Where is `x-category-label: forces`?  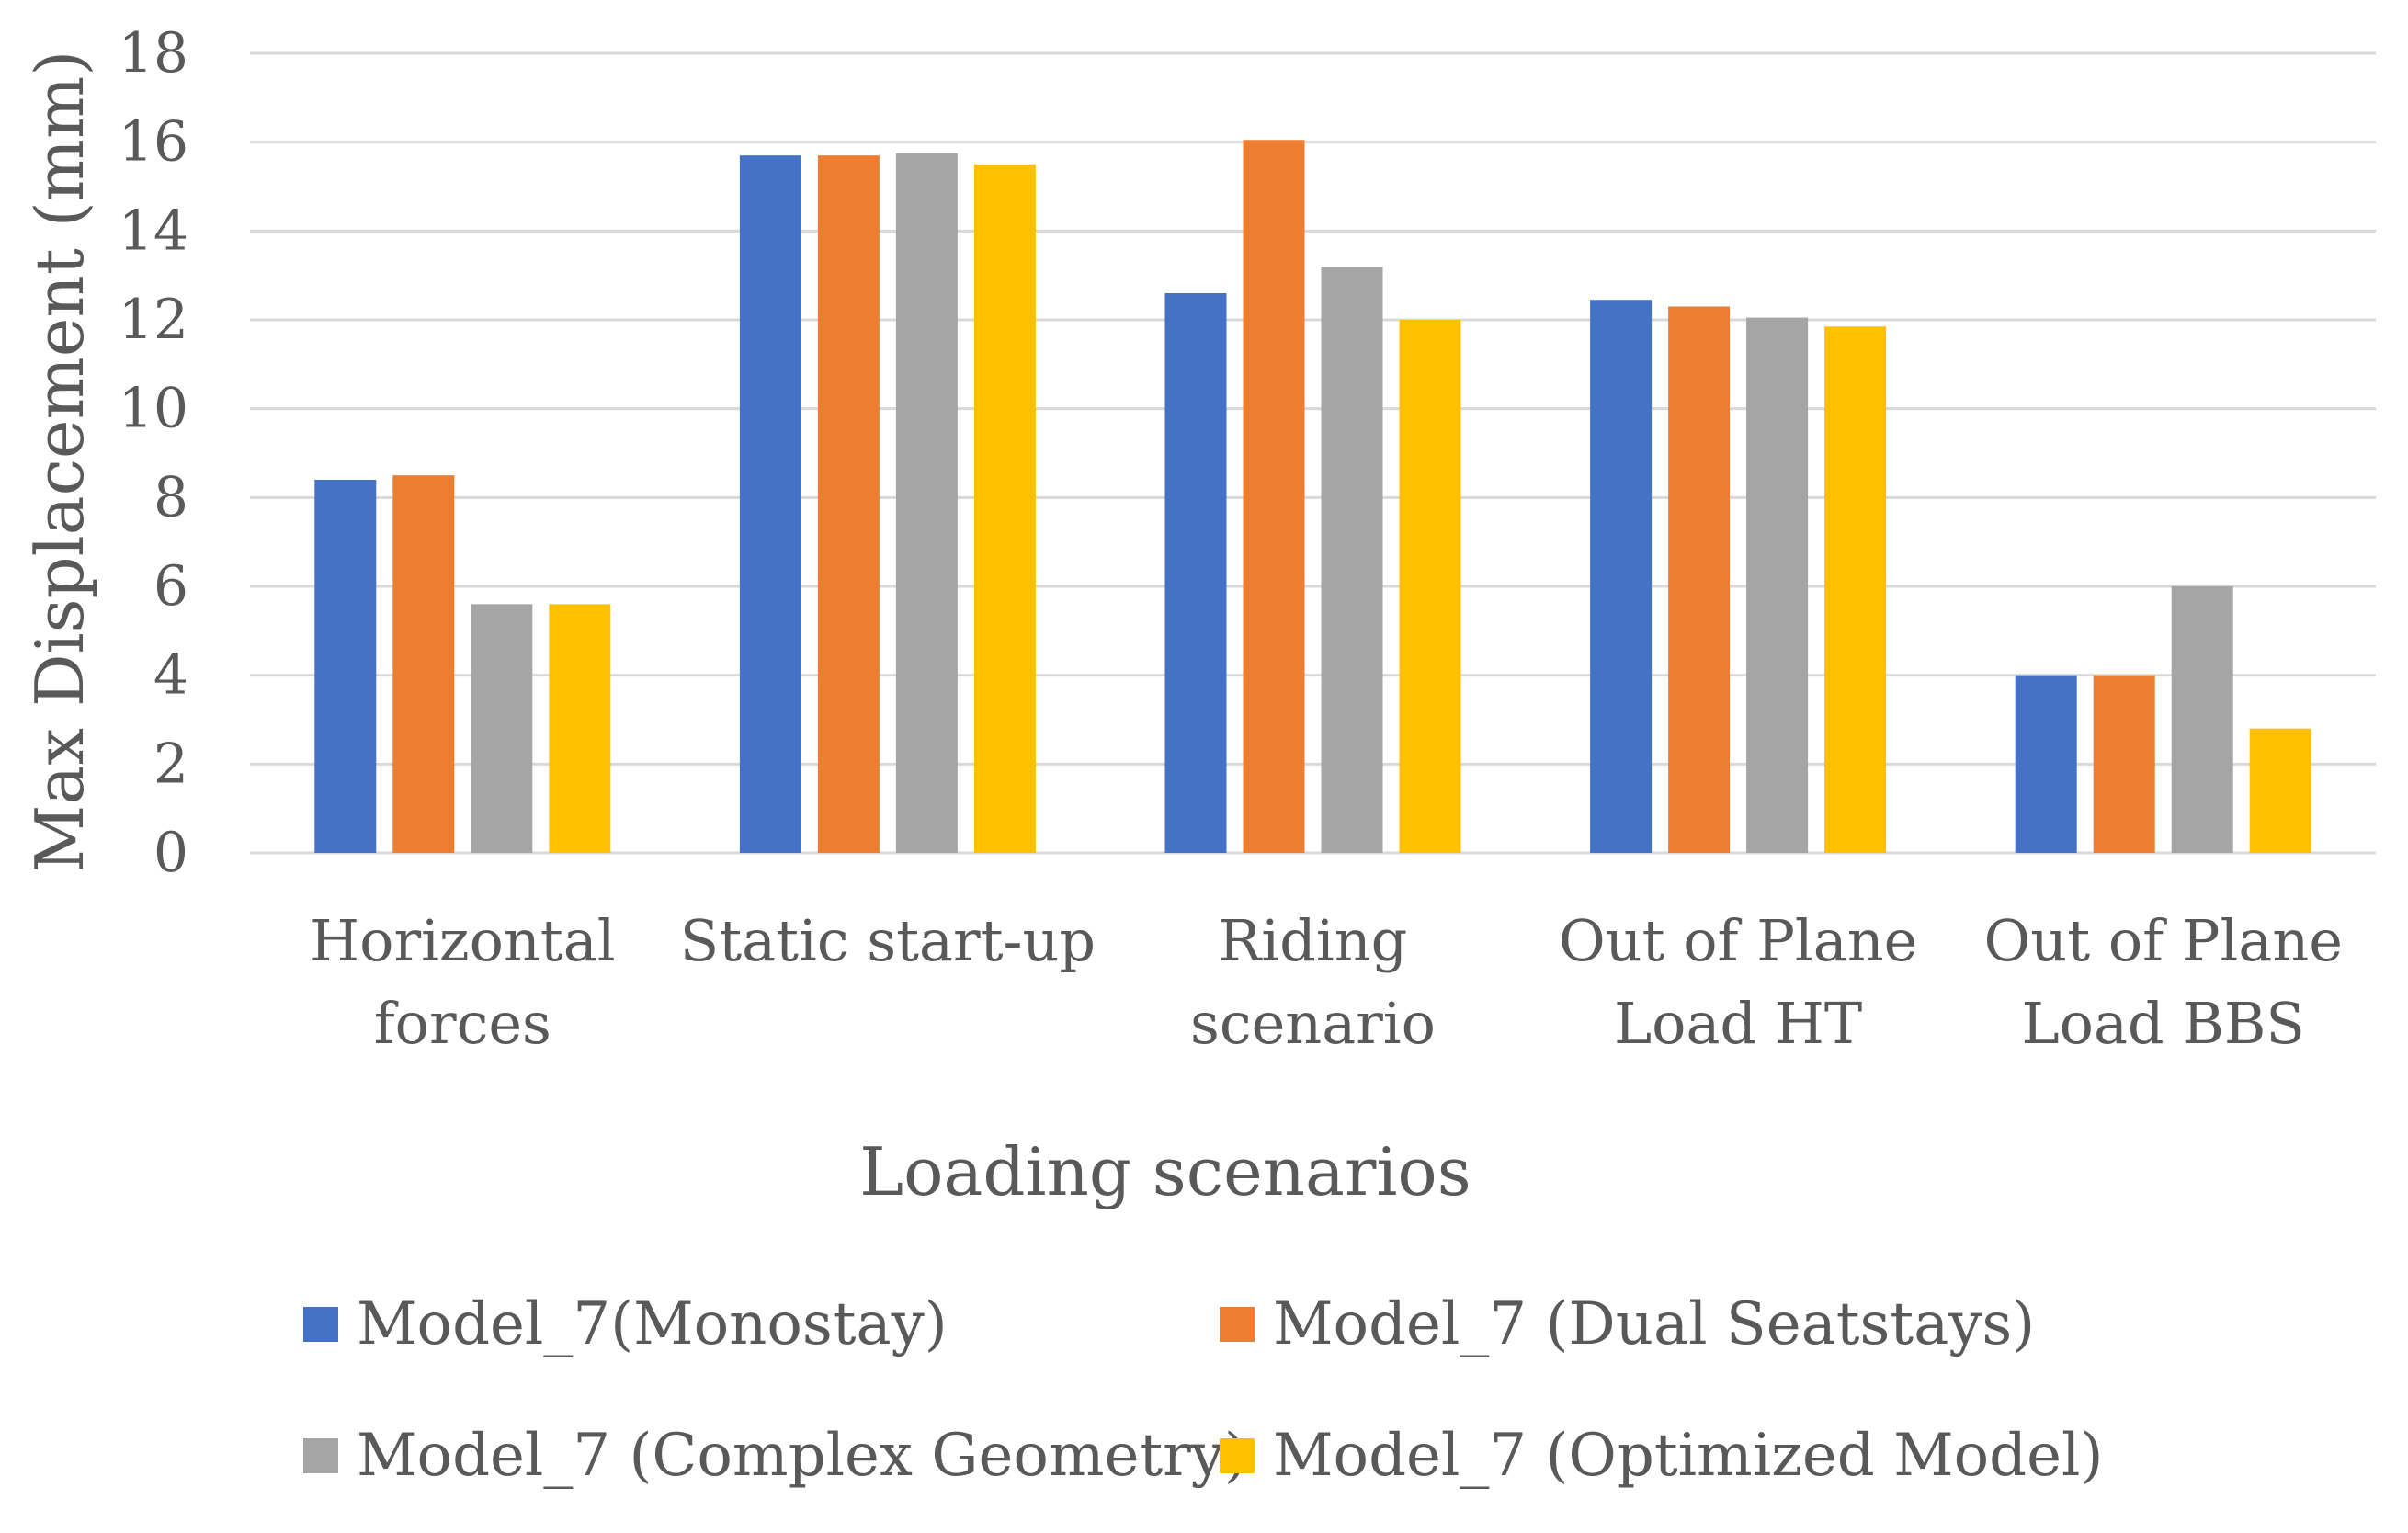 x-category-label: forces is located at coordinates (462, 1023).